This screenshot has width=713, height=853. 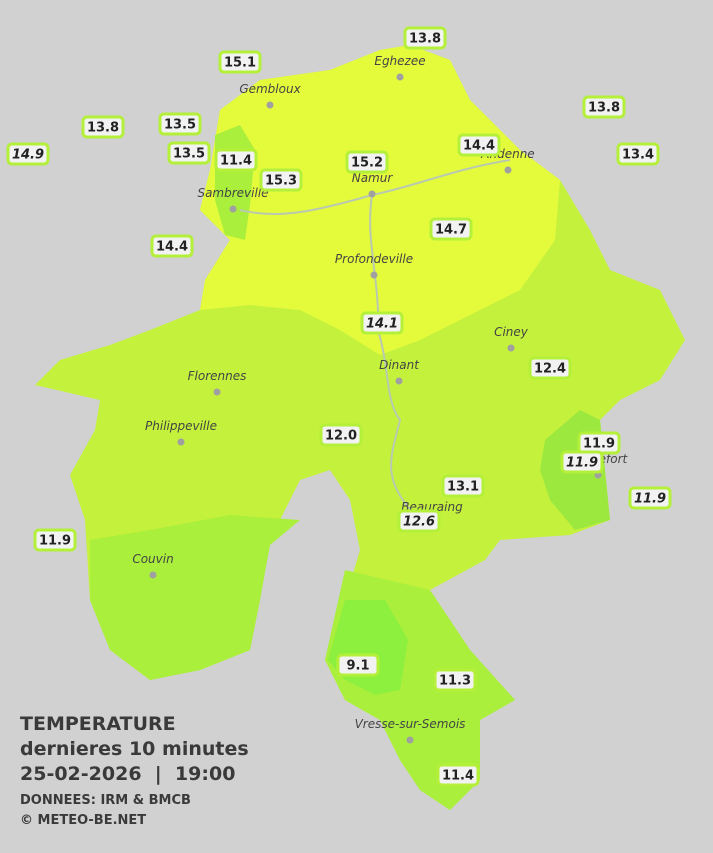 I want to click on reading-label: 15.3, so click(x=281, y=181).